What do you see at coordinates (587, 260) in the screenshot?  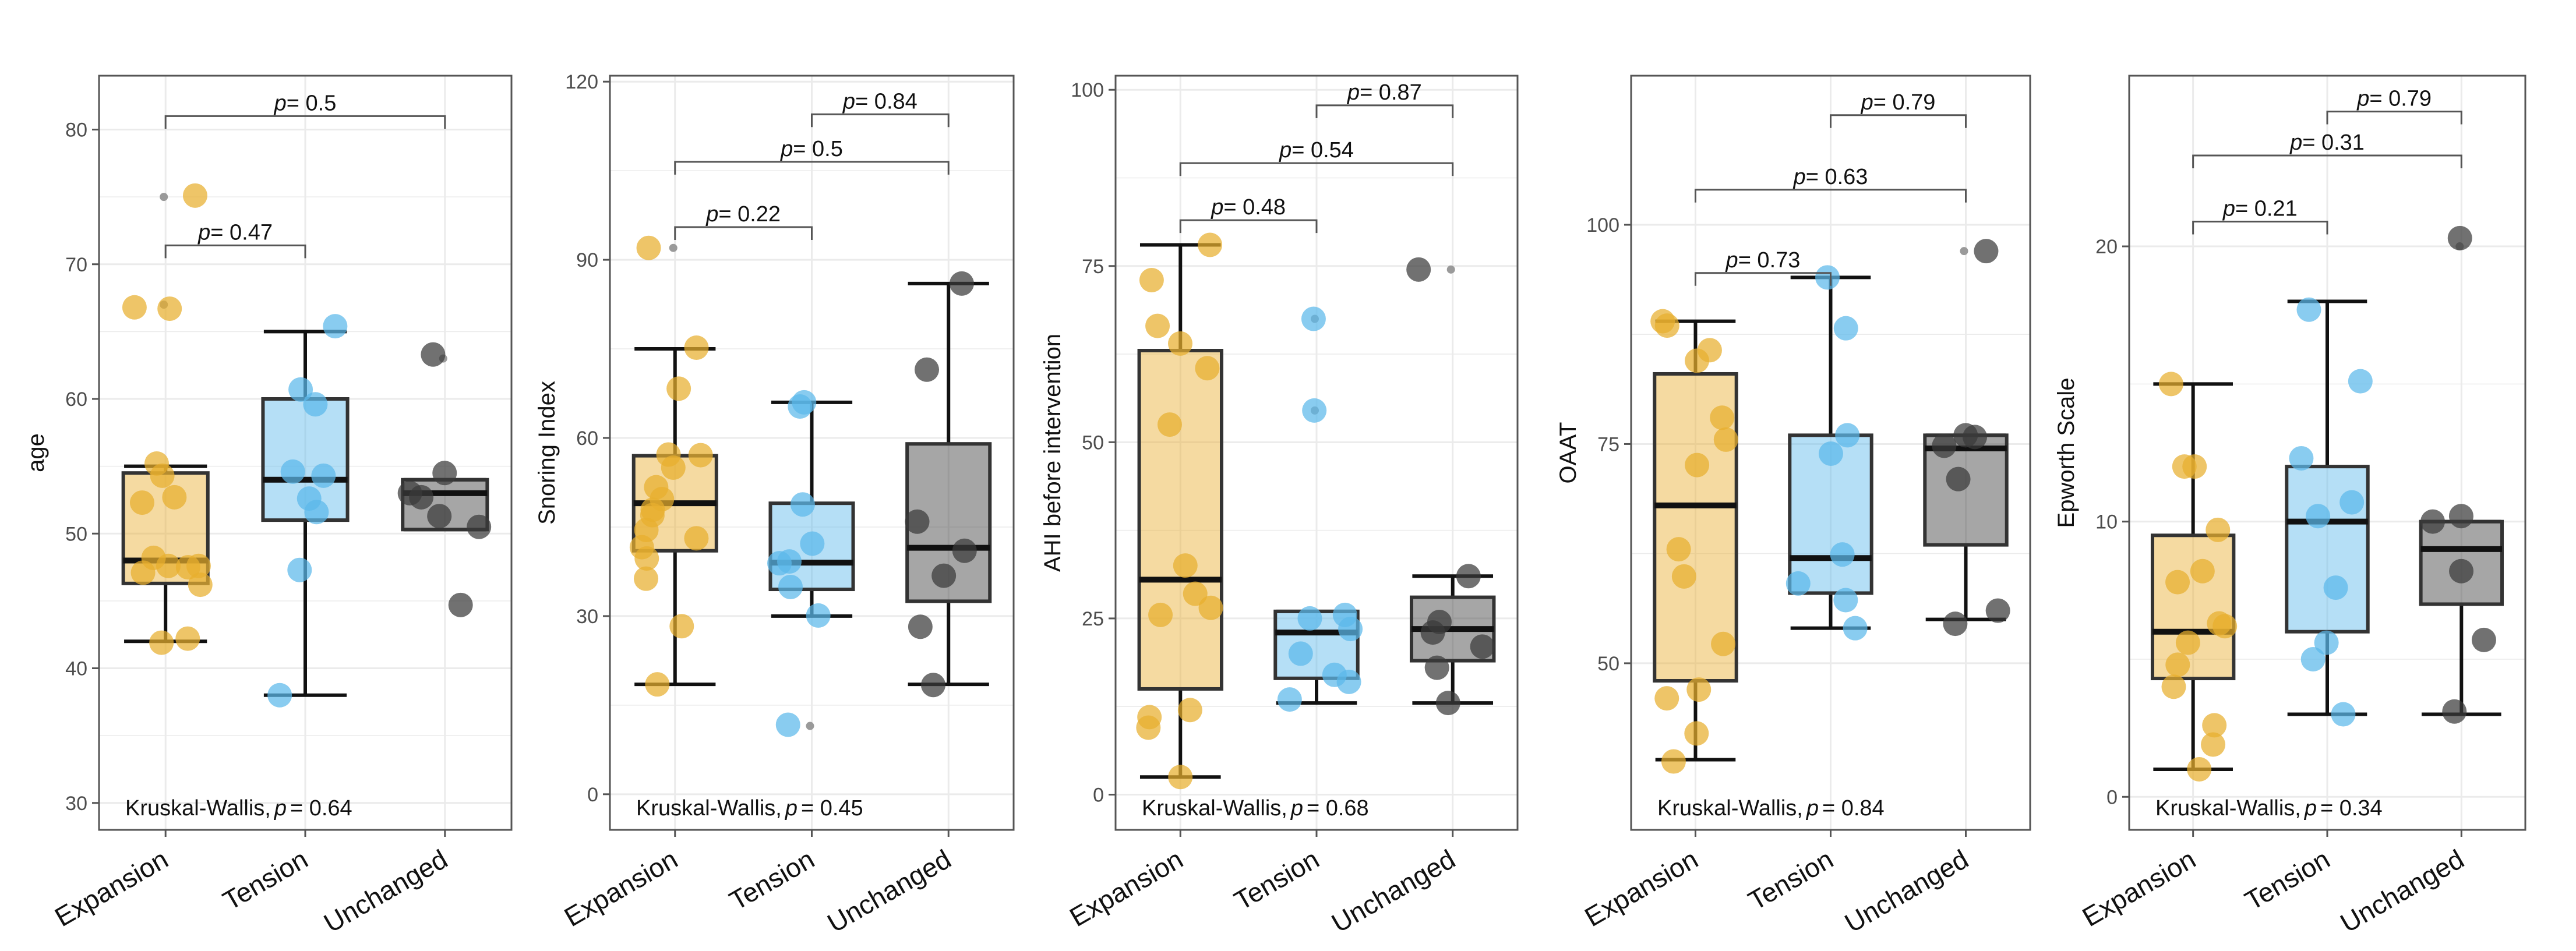 I see `y-tick-label: 90` at bounding box center [587, 260].